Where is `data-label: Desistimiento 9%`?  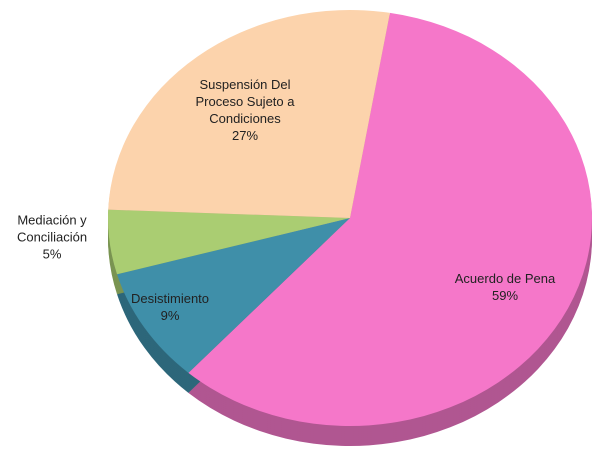 data-label: Desistimiento 9% is located at coordinates (170, 307).